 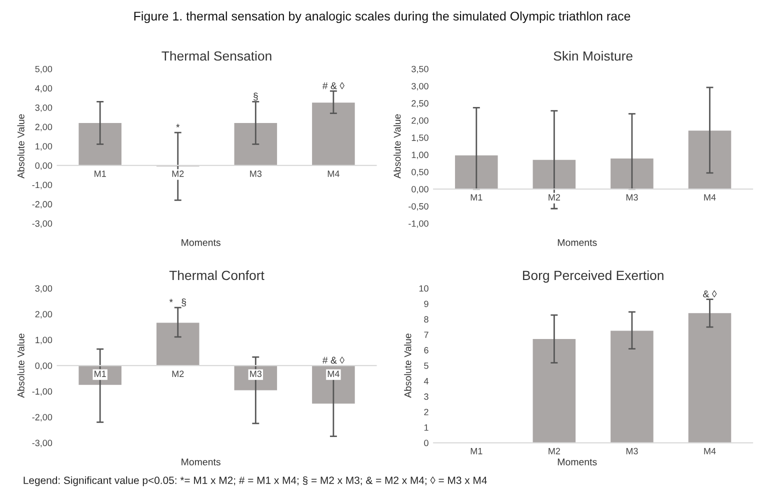 What do you see at coordinates (255, 481) in the screenshot?
I see `text: Legend: Significant value p<0.05: *= M1 x M2; # = M1 x M4; § = M2 x M3; & = M2 x M4; ◊ = M3 x M4` at bounding box center [255, 481].